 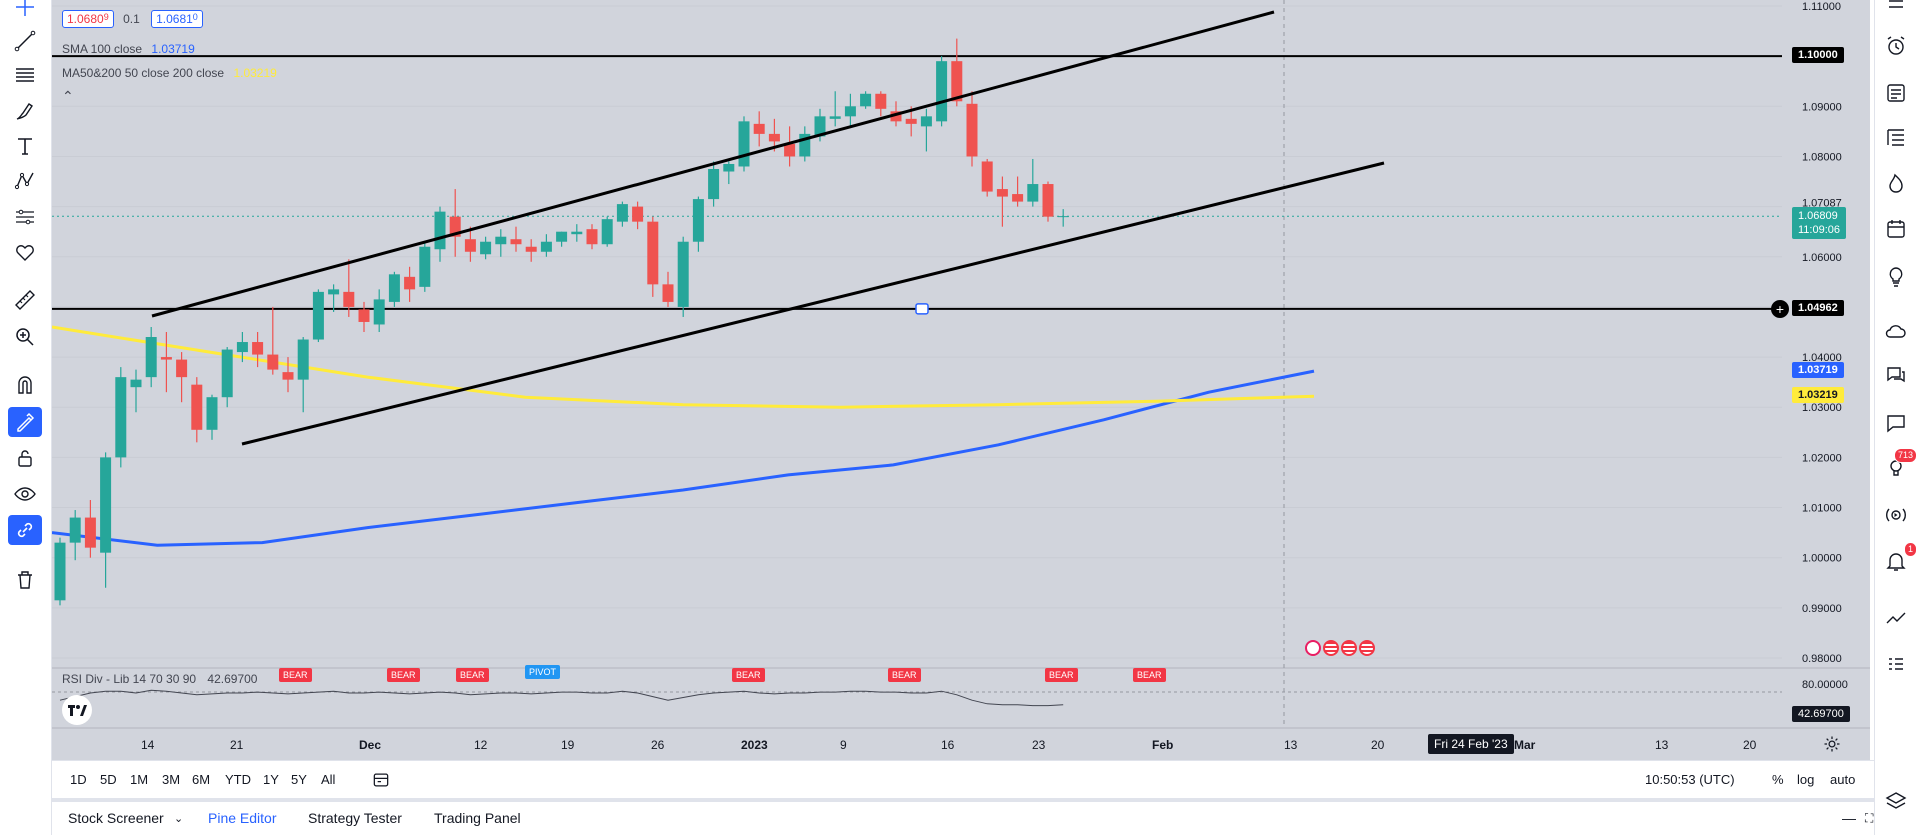 I want to click on notifications-bell-icon: 1, so click(x=1898, y=559).